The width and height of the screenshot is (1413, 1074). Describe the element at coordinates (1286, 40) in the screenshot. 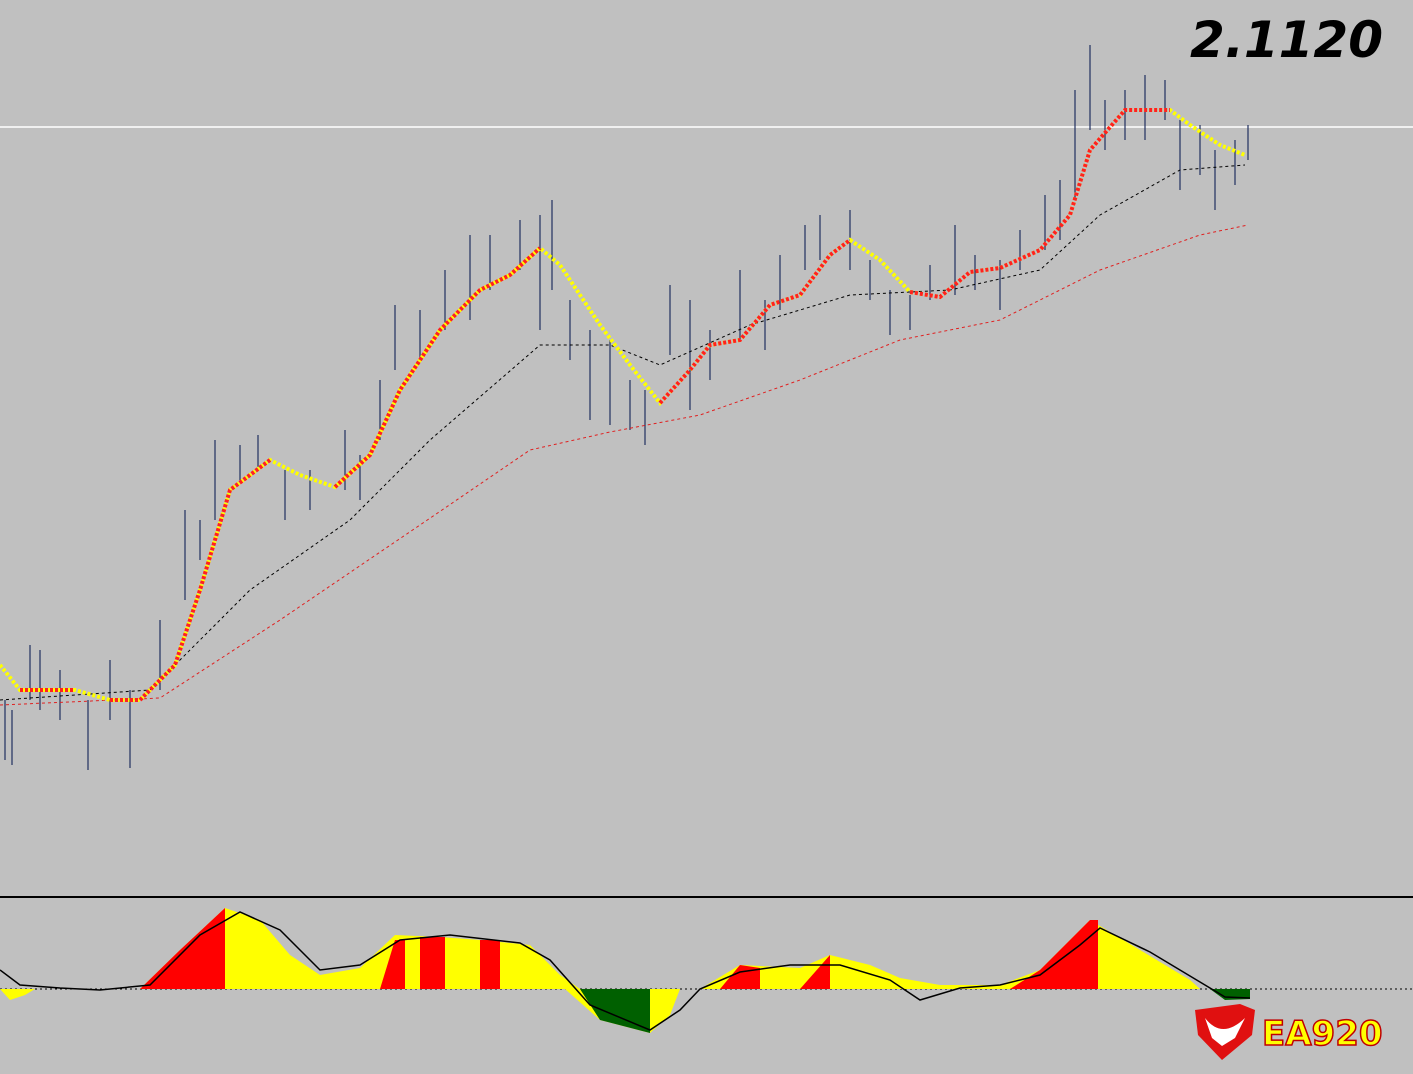

I see `price-label: 2.1120` at that location.